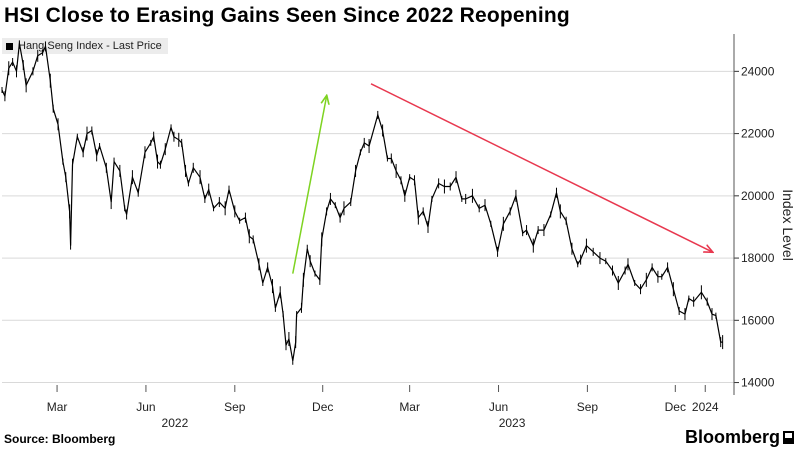  I want to click on brand-logo: Bloomberg, so click(739, 437).